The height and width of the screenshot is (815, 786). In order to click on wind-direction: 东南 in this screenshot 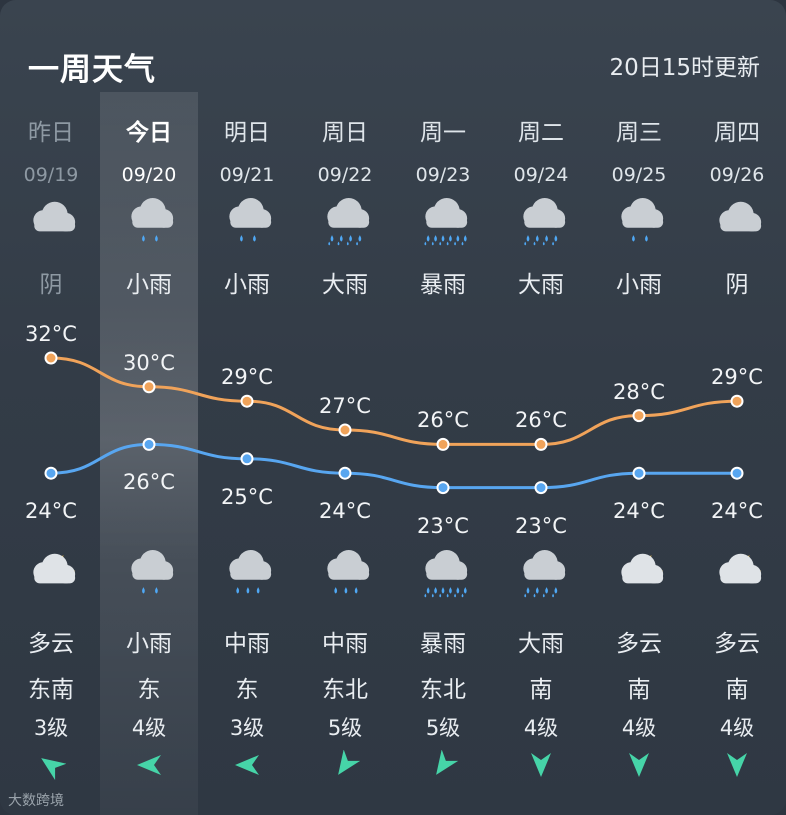, I will do `click(51, 690)`.